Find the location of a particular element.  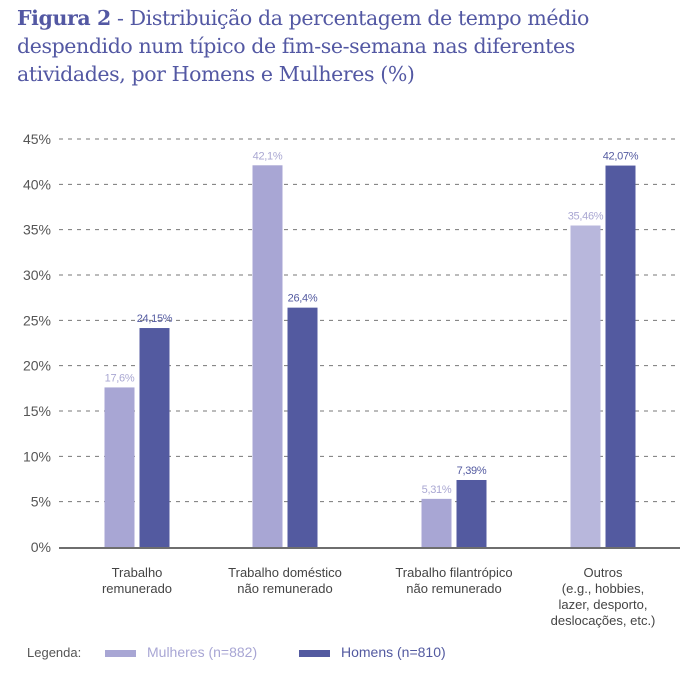

y-tick-label: 15% is located at coordinates (37, 411).